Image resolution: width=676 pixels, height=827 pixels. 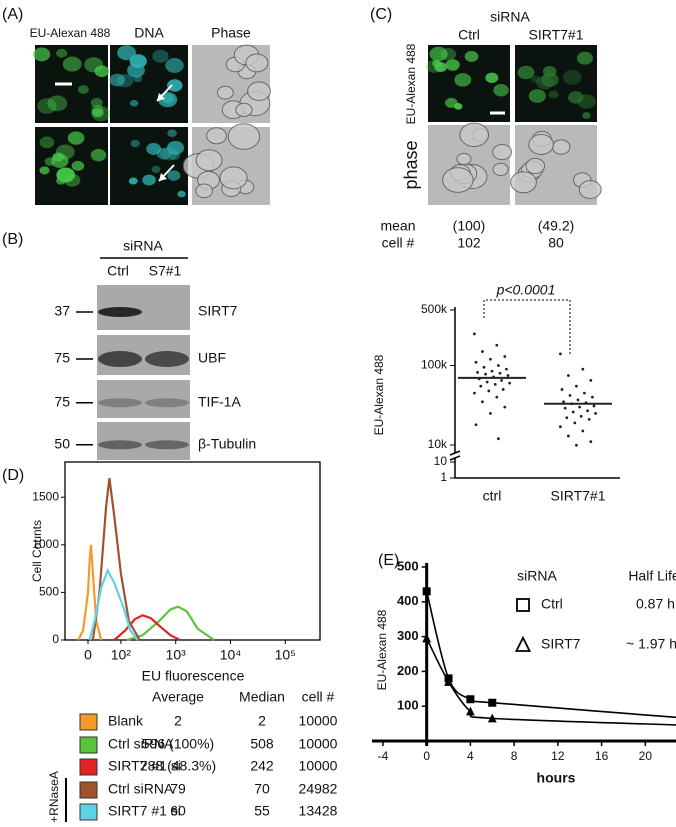 I want to click on lane-label: S7#1, so click(x=165, y=271).